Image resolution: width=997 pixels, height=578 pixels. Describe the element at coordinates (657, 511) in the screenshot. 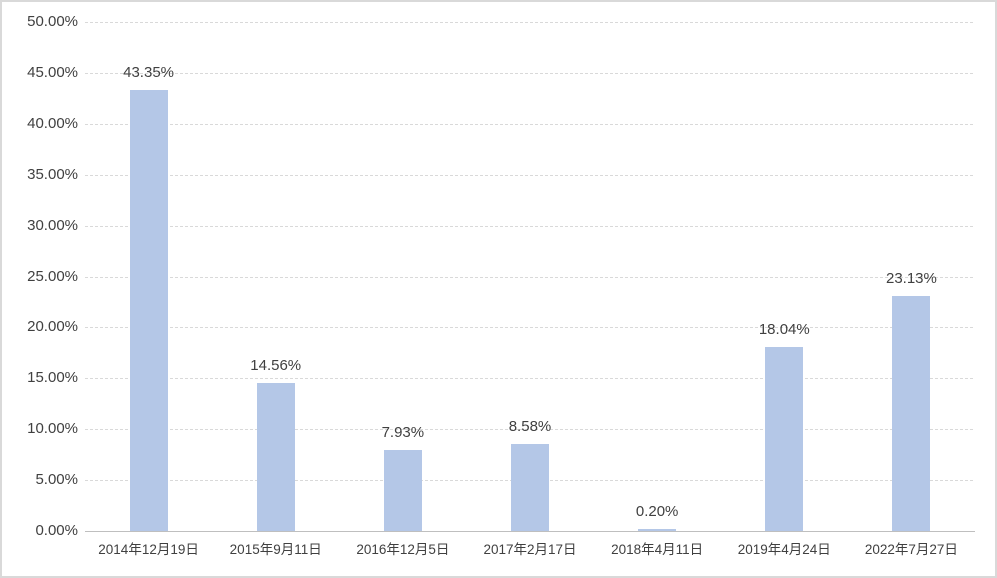

I see `bar-data-label: 0.20%` at that location.